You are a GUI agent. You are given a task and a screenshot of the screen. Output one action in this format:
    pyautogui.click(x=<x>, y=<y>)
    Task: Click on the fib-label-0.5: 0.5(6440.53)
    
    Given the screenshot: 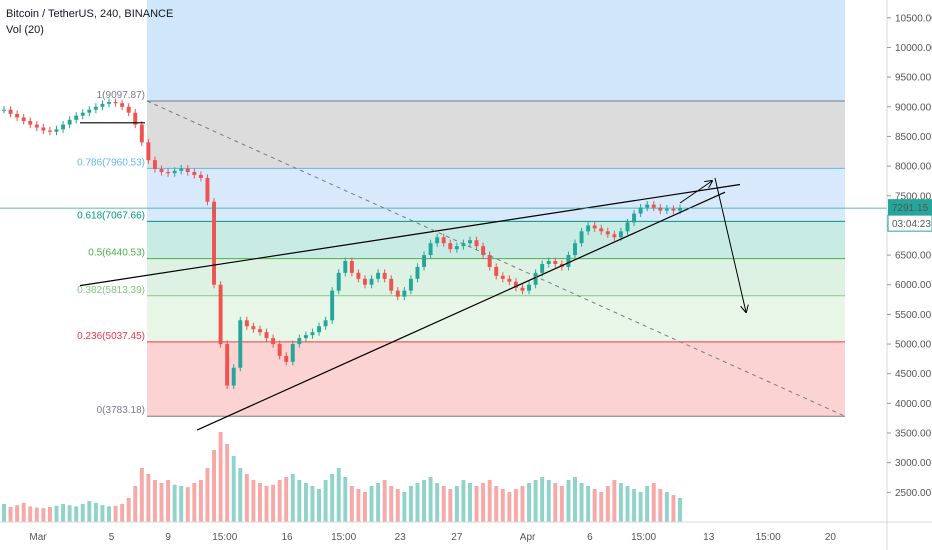 What is the action you would take?
    pyautogui.click(x=116, y=253)
    